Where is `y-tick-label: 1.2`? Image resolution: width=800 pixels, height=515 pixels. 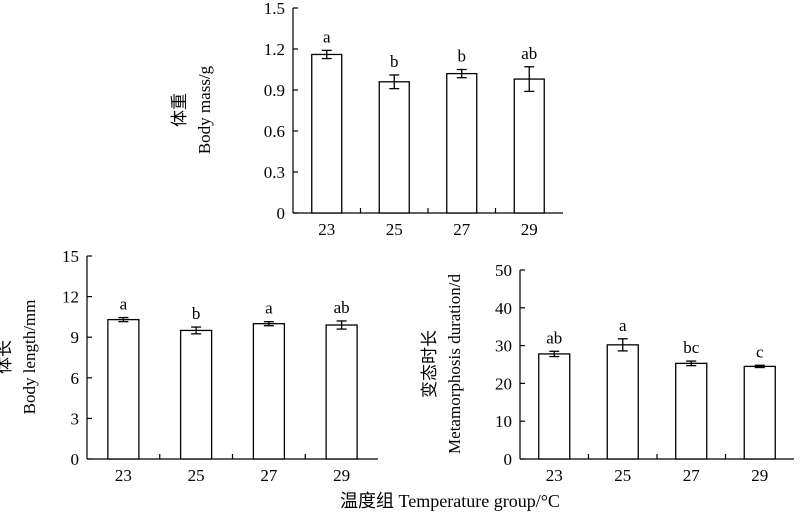 y-tick-label: 1.2 is located at coordinates (274, 49).